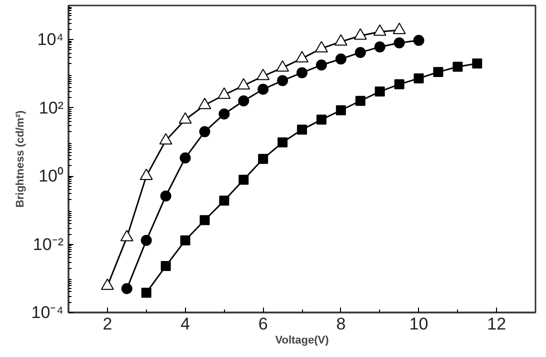  Describe the element at coordinates (341, 324) in the screenshot. I see `x-tick-label: 8` at that location.